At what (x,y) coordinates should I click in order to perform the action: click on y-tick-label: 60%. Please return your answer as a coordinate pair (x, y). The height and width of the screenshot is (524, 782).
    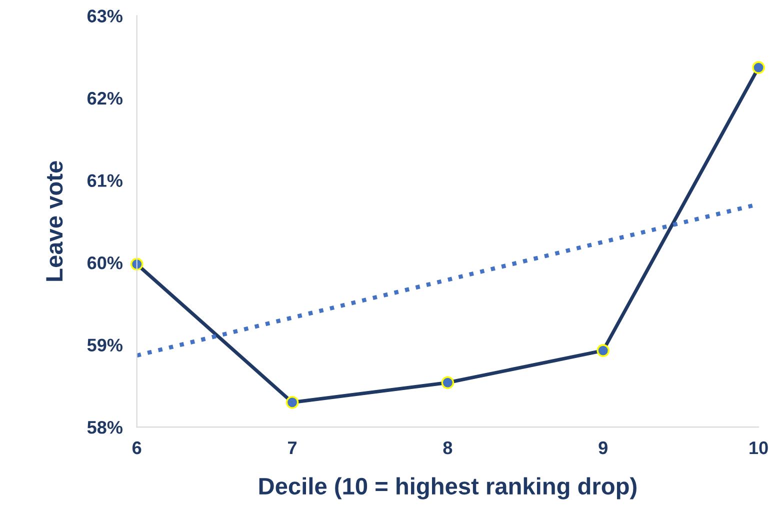
    Looking at the image, I should click on (104, 263).